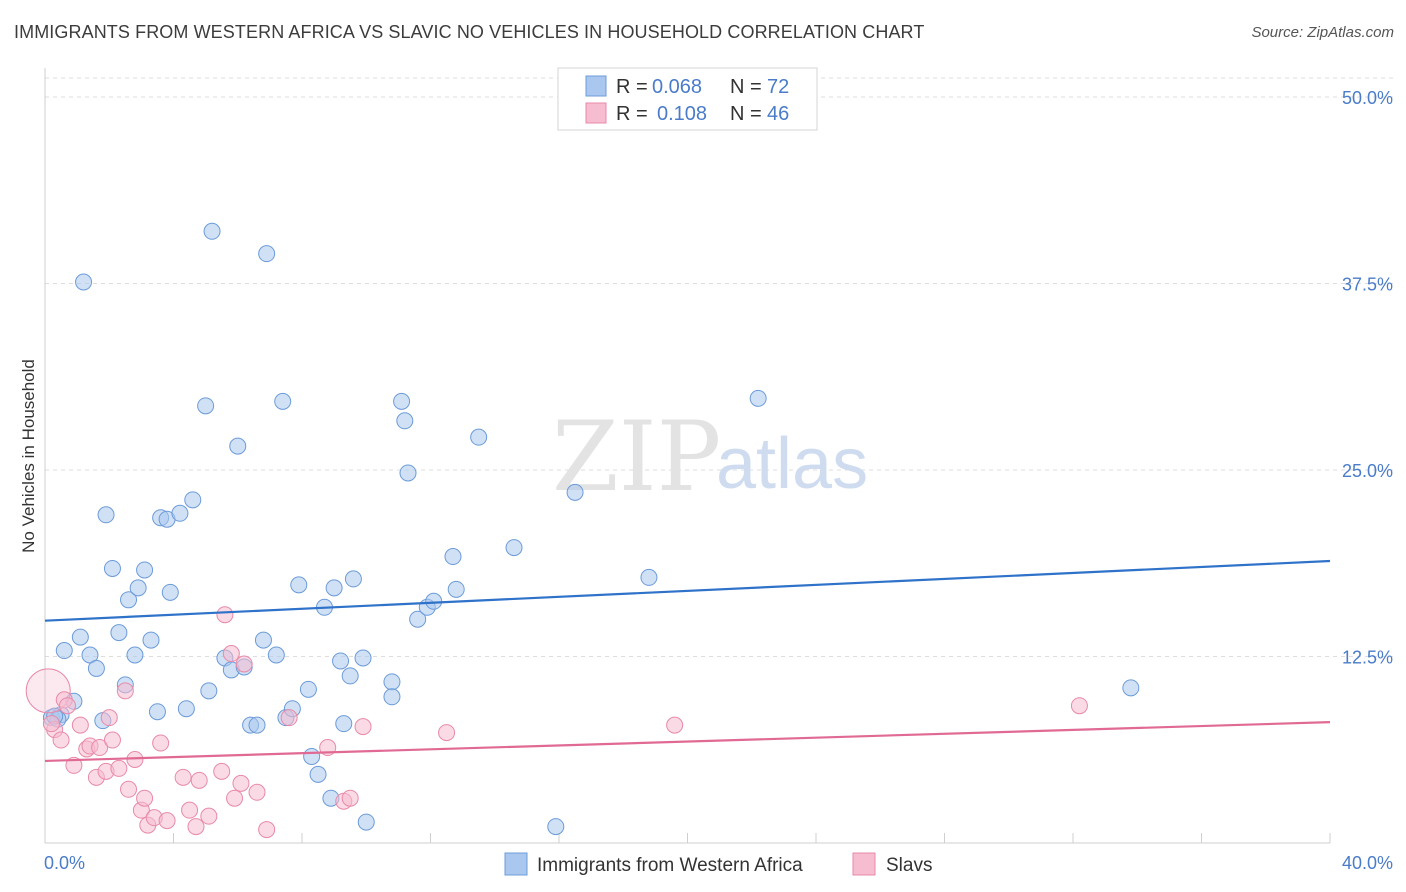 This screenshot has height=892, width=1406. Describe the element at coordinates (596, 113) in the screenshot. I see `legend-swatch-pink` at that location.